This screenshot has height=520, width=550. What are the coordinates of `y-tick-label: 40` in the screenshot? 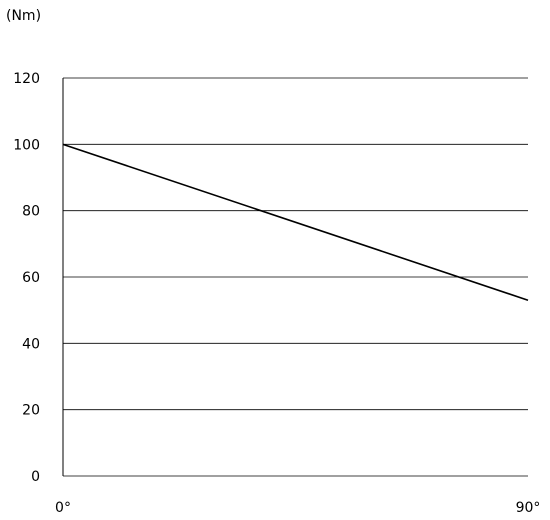 It's located at (31, 344).